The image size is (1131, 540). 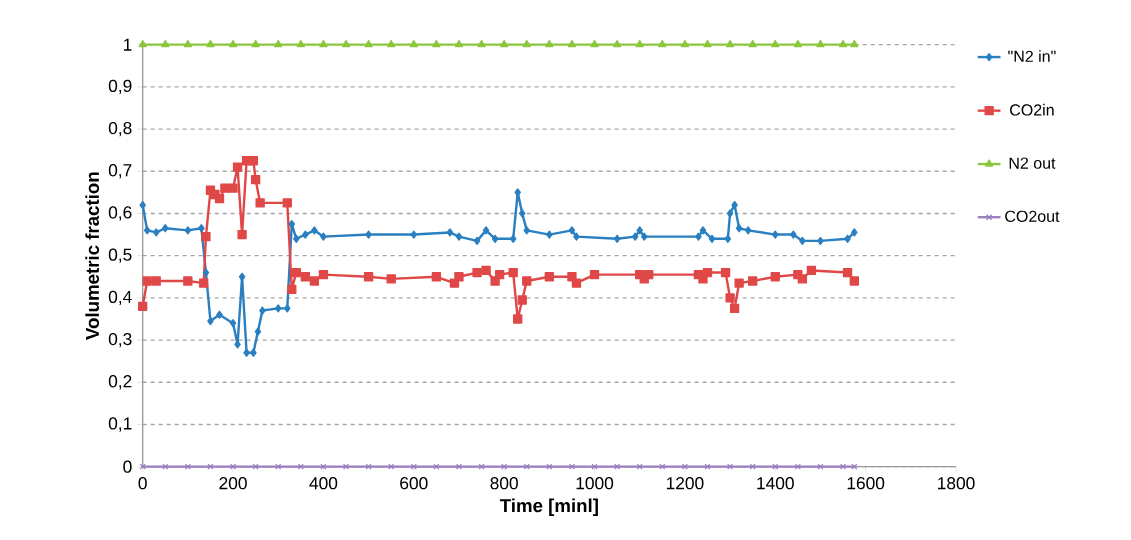 What do you see at coordinates (1032, 109) in the screenshot?
I see `legend-label: CO2in` at bounding box center [1032, 109].